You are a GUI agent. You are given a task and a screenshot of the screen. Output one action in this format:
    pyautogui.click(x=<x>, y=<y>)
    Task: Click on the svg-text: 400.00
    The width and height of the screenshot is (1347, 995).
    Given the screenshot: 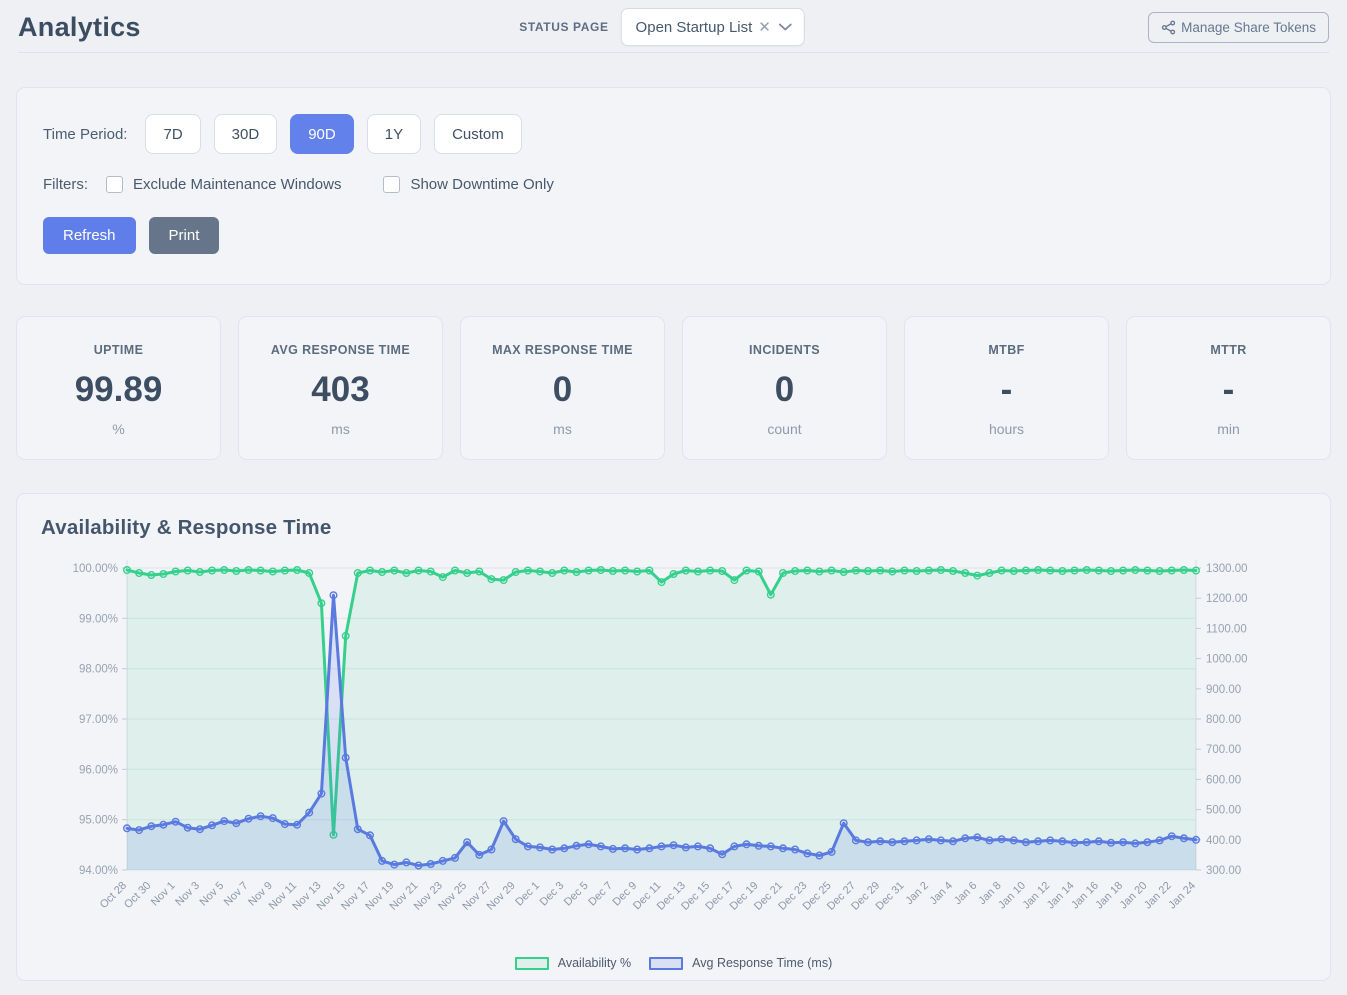 What is the action you would take?
    pyautogui.click(x=1223, y=841)
    